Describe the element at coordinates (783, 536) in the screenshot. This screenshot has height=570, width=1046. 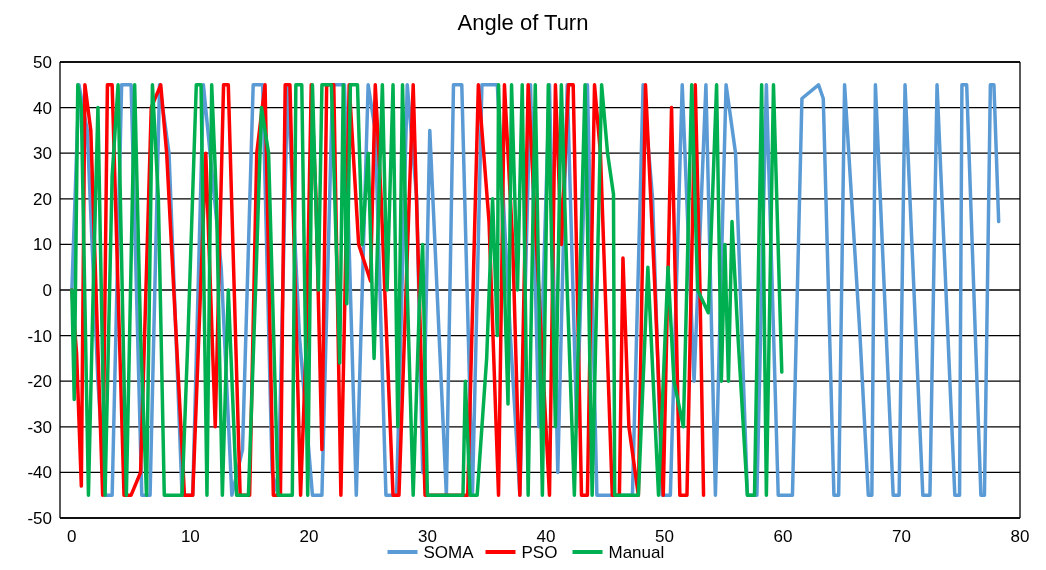
I see `x-tick-label: 60` at that location.